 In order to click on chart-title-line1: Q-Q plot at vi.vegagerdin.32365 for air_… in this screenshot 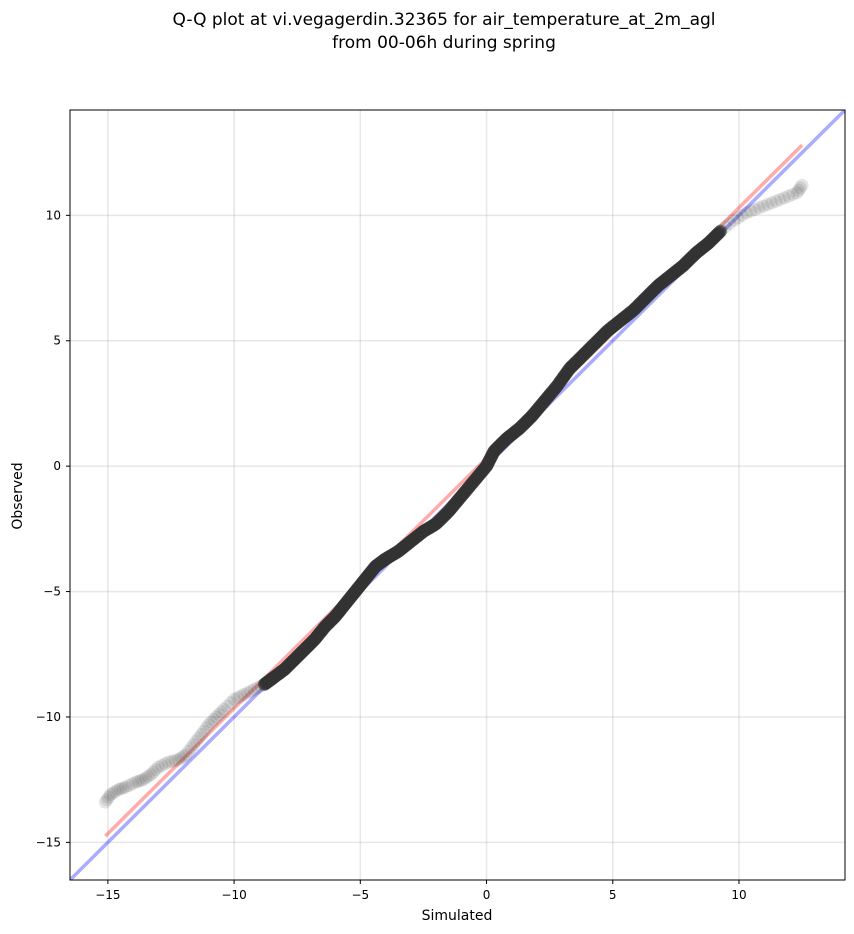, I will do `click(443, 20)`.